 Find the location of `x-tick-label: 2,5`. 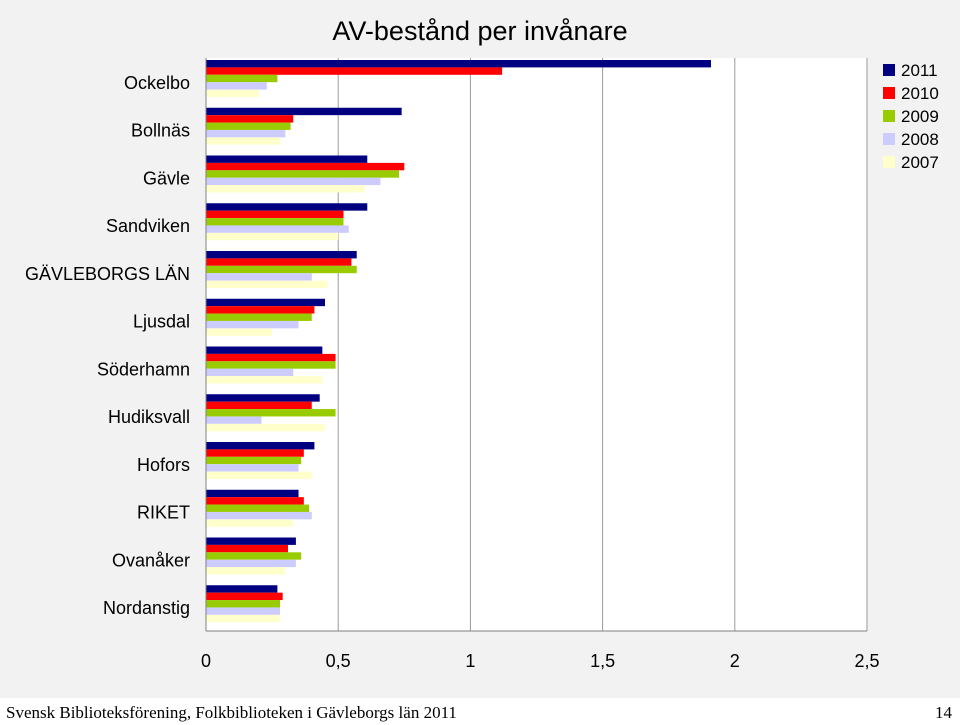

x-tick-label: 2,5 is located at coordinates (866, 661).